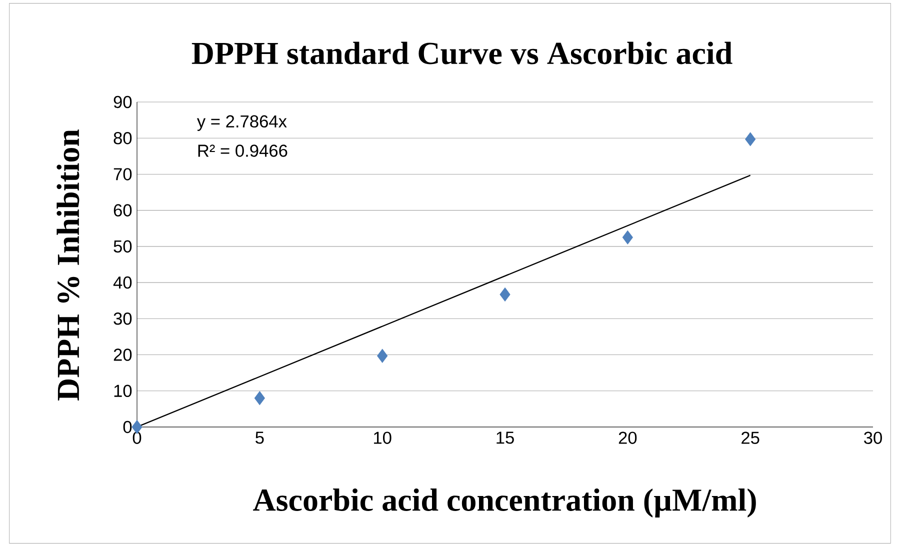 Image resolution: width=900 pixels, height=546 pixels. I want to click on y-tick-label: 40, so click(122, 282).